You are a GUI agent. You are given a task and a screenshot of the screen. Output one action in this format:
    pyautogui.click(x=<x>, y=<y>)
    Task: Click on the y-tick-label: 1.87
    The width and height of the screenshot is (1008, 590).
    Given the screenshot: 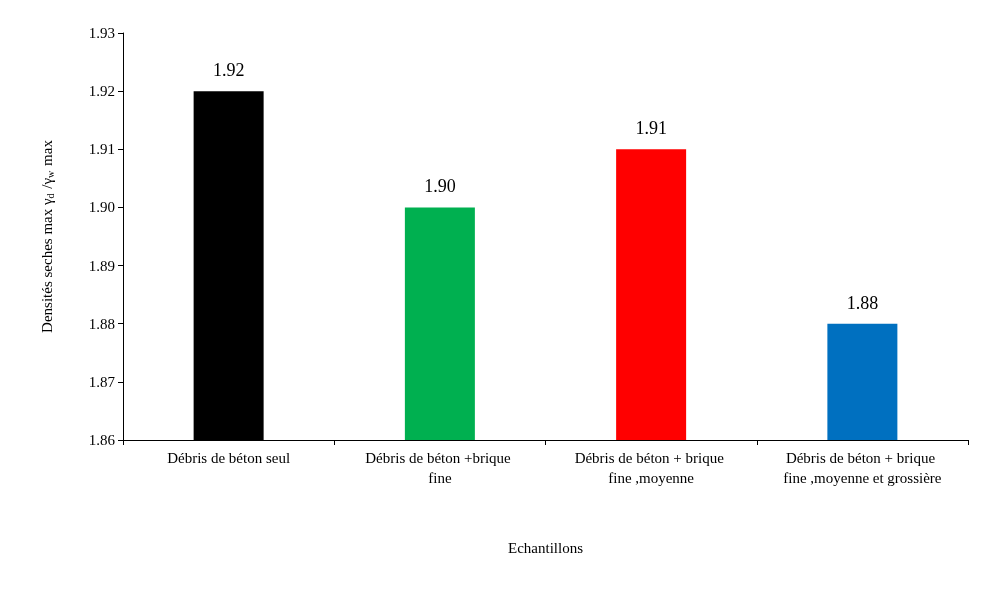 What is the action you would take?
    pyautogui.click(x=102, y=381)
    